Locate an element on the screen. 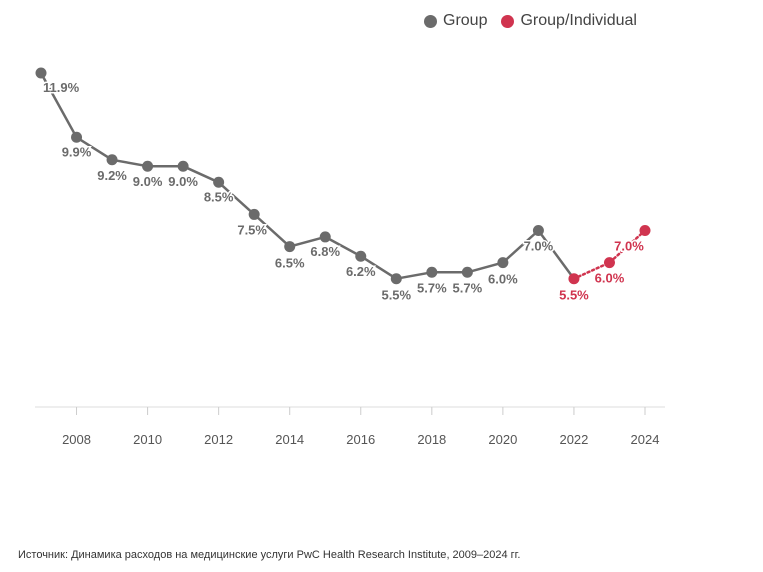  data-label-group-2007: 11.9% is located at coordinates (61, 87).